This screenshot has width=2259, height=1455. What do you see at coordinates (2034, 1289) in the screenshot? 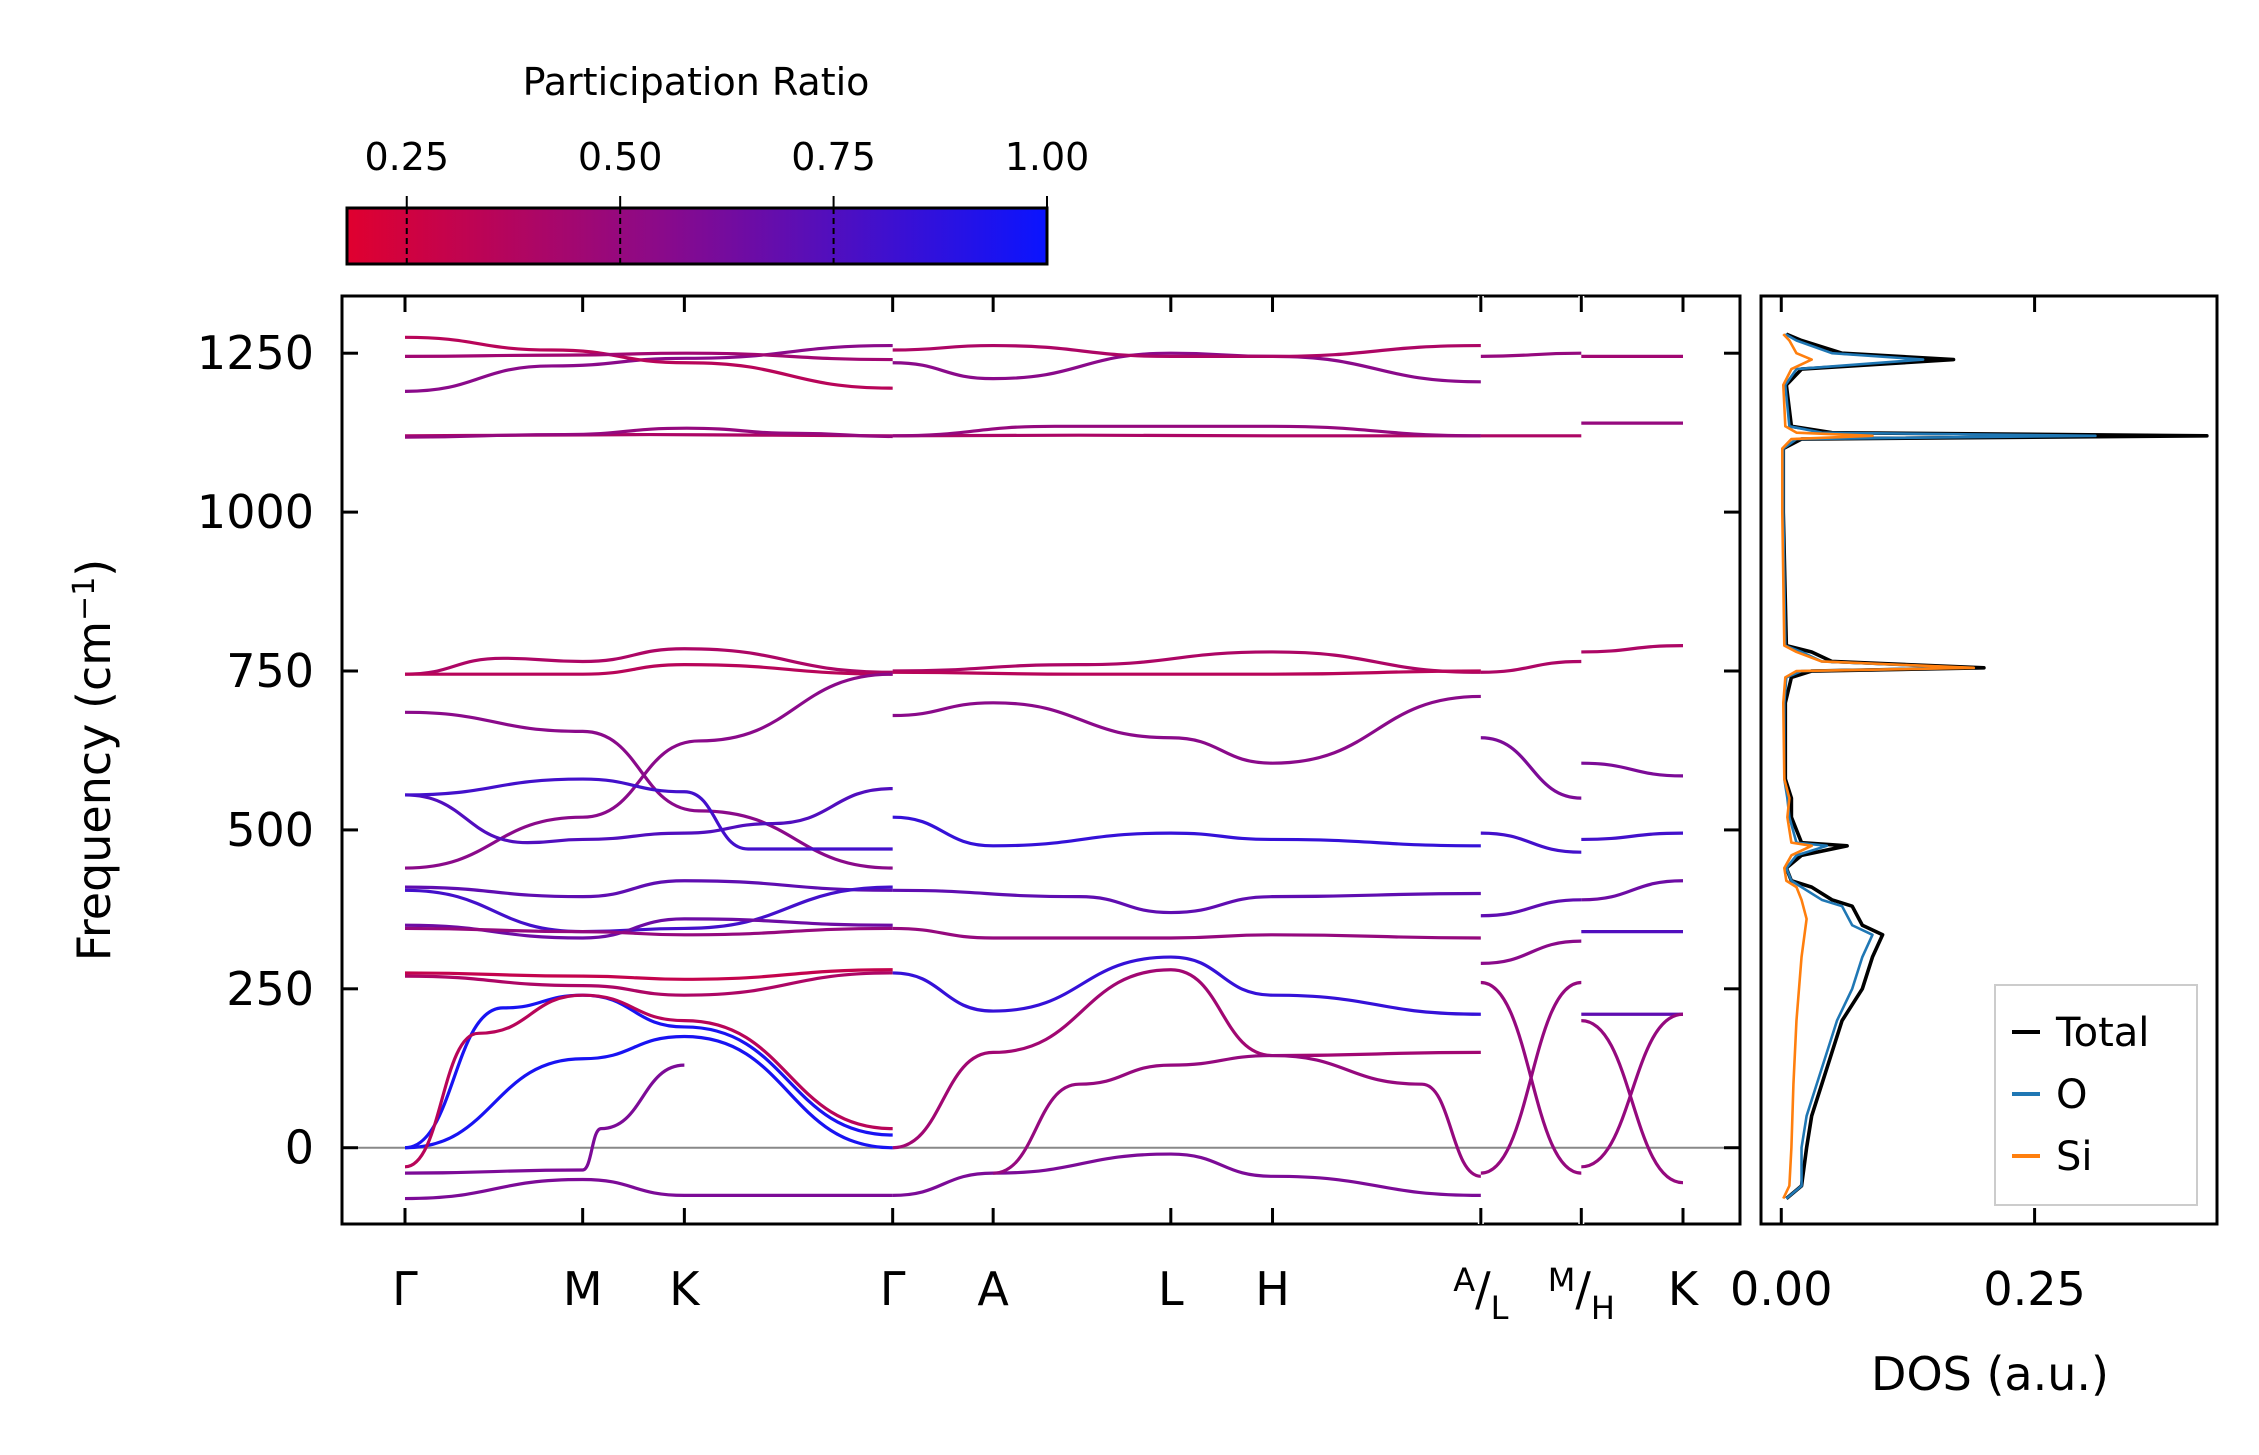
I see `dos-tick-label: 0.25` at bounding box center [2034, 1289].